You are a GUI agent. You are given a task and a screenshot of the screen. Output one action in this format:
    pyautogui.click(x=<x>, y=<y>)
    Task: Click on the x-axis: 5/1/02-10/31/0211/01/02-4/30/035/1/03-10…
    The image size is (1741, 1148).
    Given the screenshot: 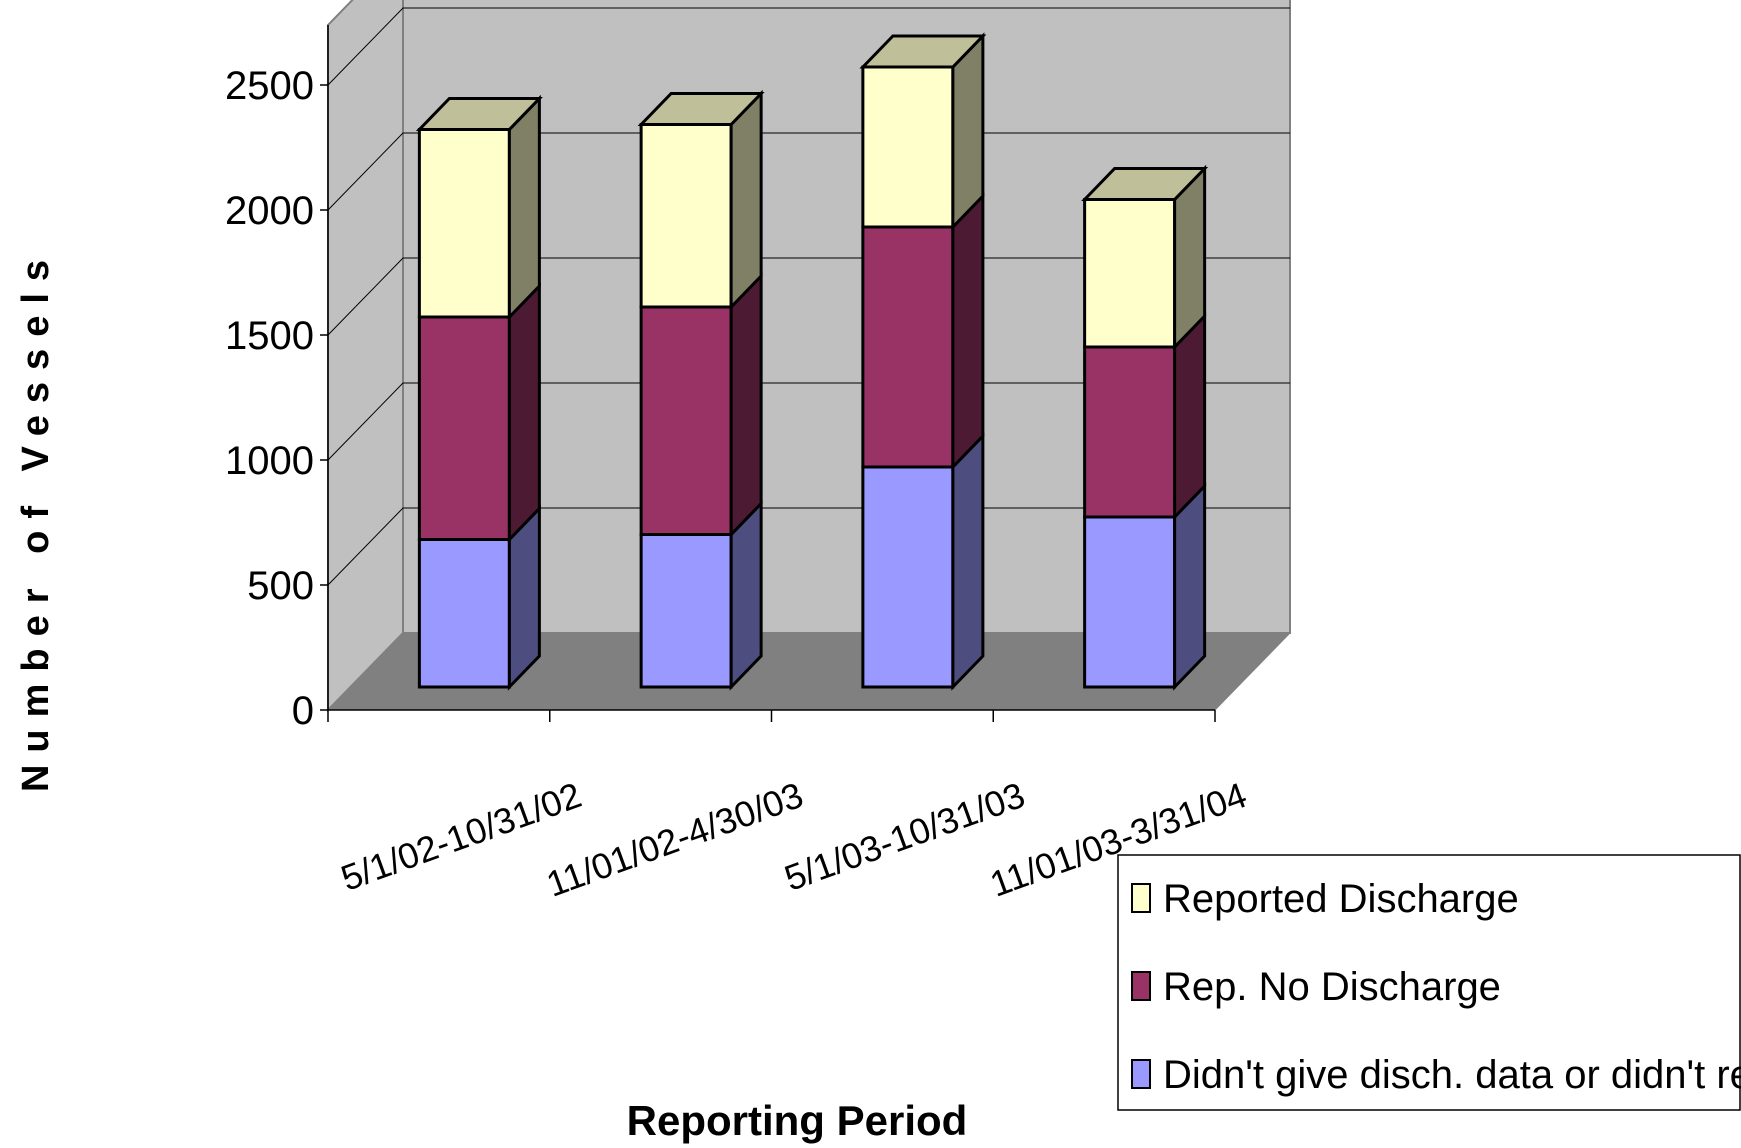 What is the action you would take?
    pyautogui.click(x=789, y=807)
    